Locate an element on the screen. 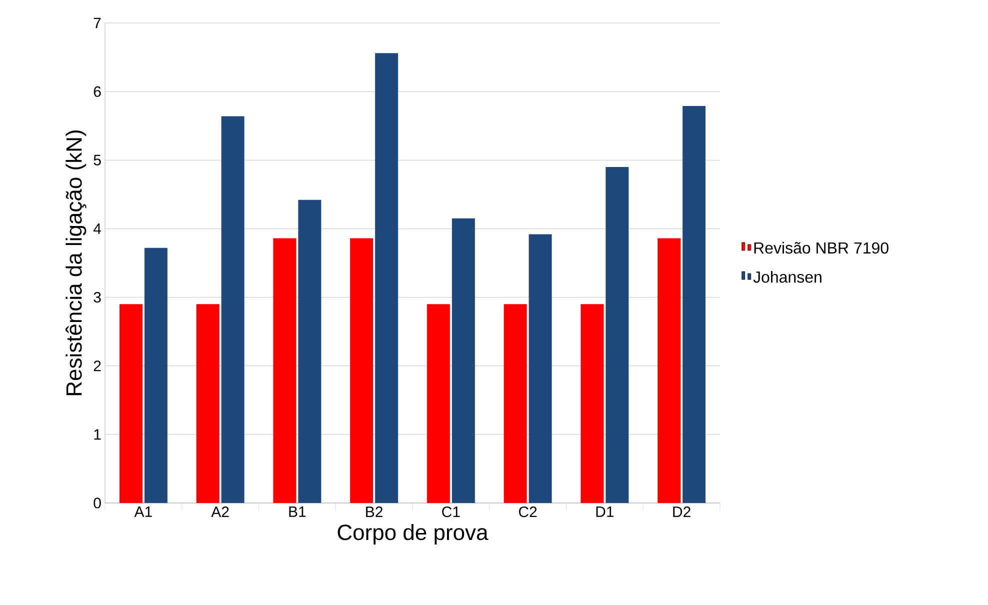 The height and width of the screenshot is (605, 988). x-tick-label: C1 is located at coordinates (451, 512).